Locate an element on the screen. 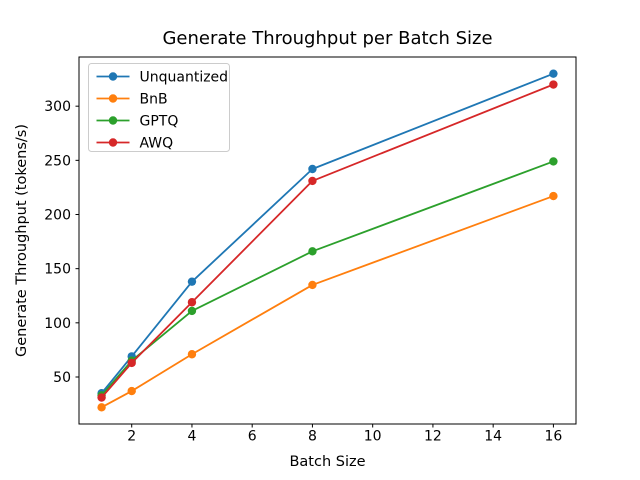  y-tick-label: 200 is located at coordinates (57, 216).